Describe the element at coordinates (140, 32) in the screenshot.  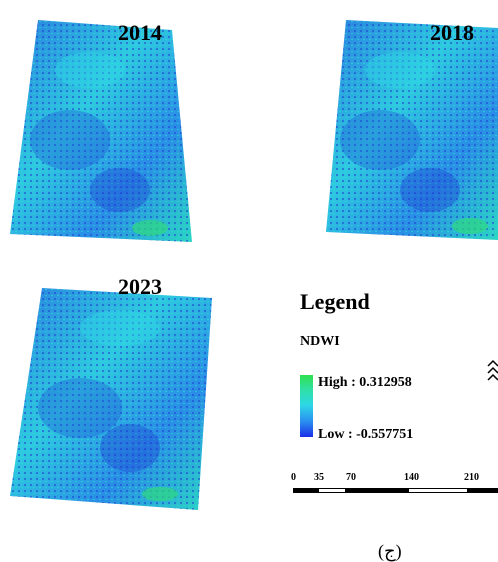
I see `year-label: 2014` at that location.